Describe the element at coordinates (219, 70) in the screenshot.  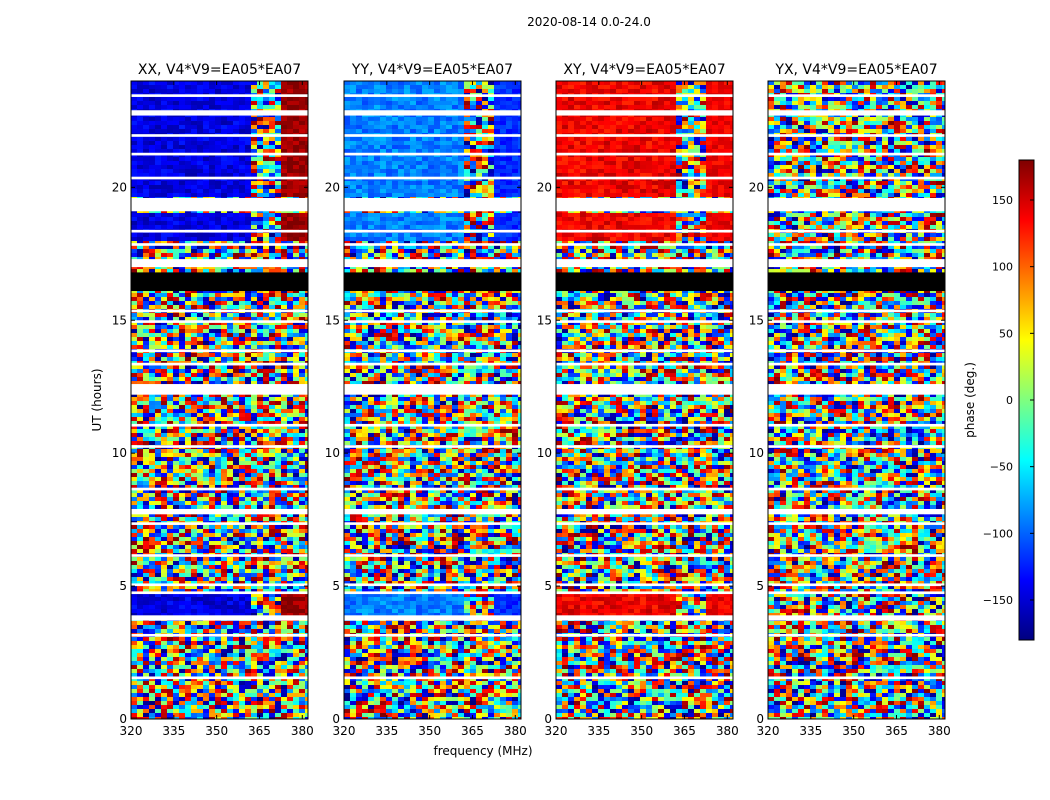
I see `panel-title: XX, V4*V9=EA05*EA07` at that location.